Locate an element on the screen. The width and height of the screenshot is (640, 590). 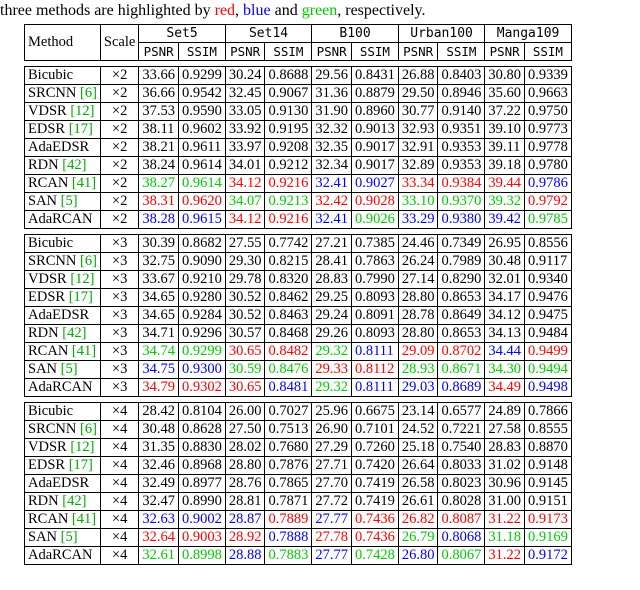
psnr-cell: 32.47 is located at coordinates (158, 501).